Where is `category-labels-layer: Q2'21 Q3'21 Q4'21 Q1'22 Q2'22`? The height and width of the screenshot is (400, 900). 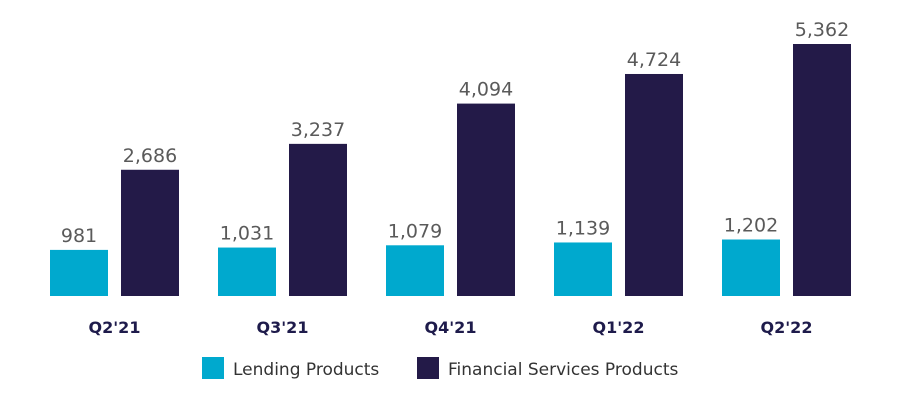 category-labels-layer: Q2'21 Q3'21 Q4'21 Q1'22 Q2'22 is located at coordinates (451, 327).